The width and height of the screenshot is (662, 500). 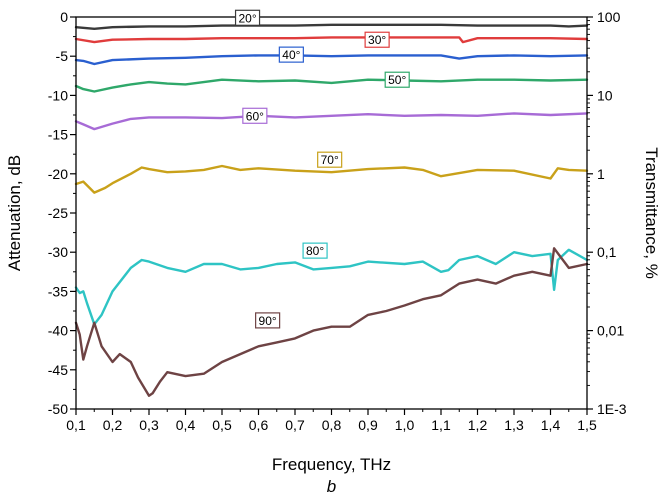 I want to click on y-tick-label: -20, so click(x=58, y=174).